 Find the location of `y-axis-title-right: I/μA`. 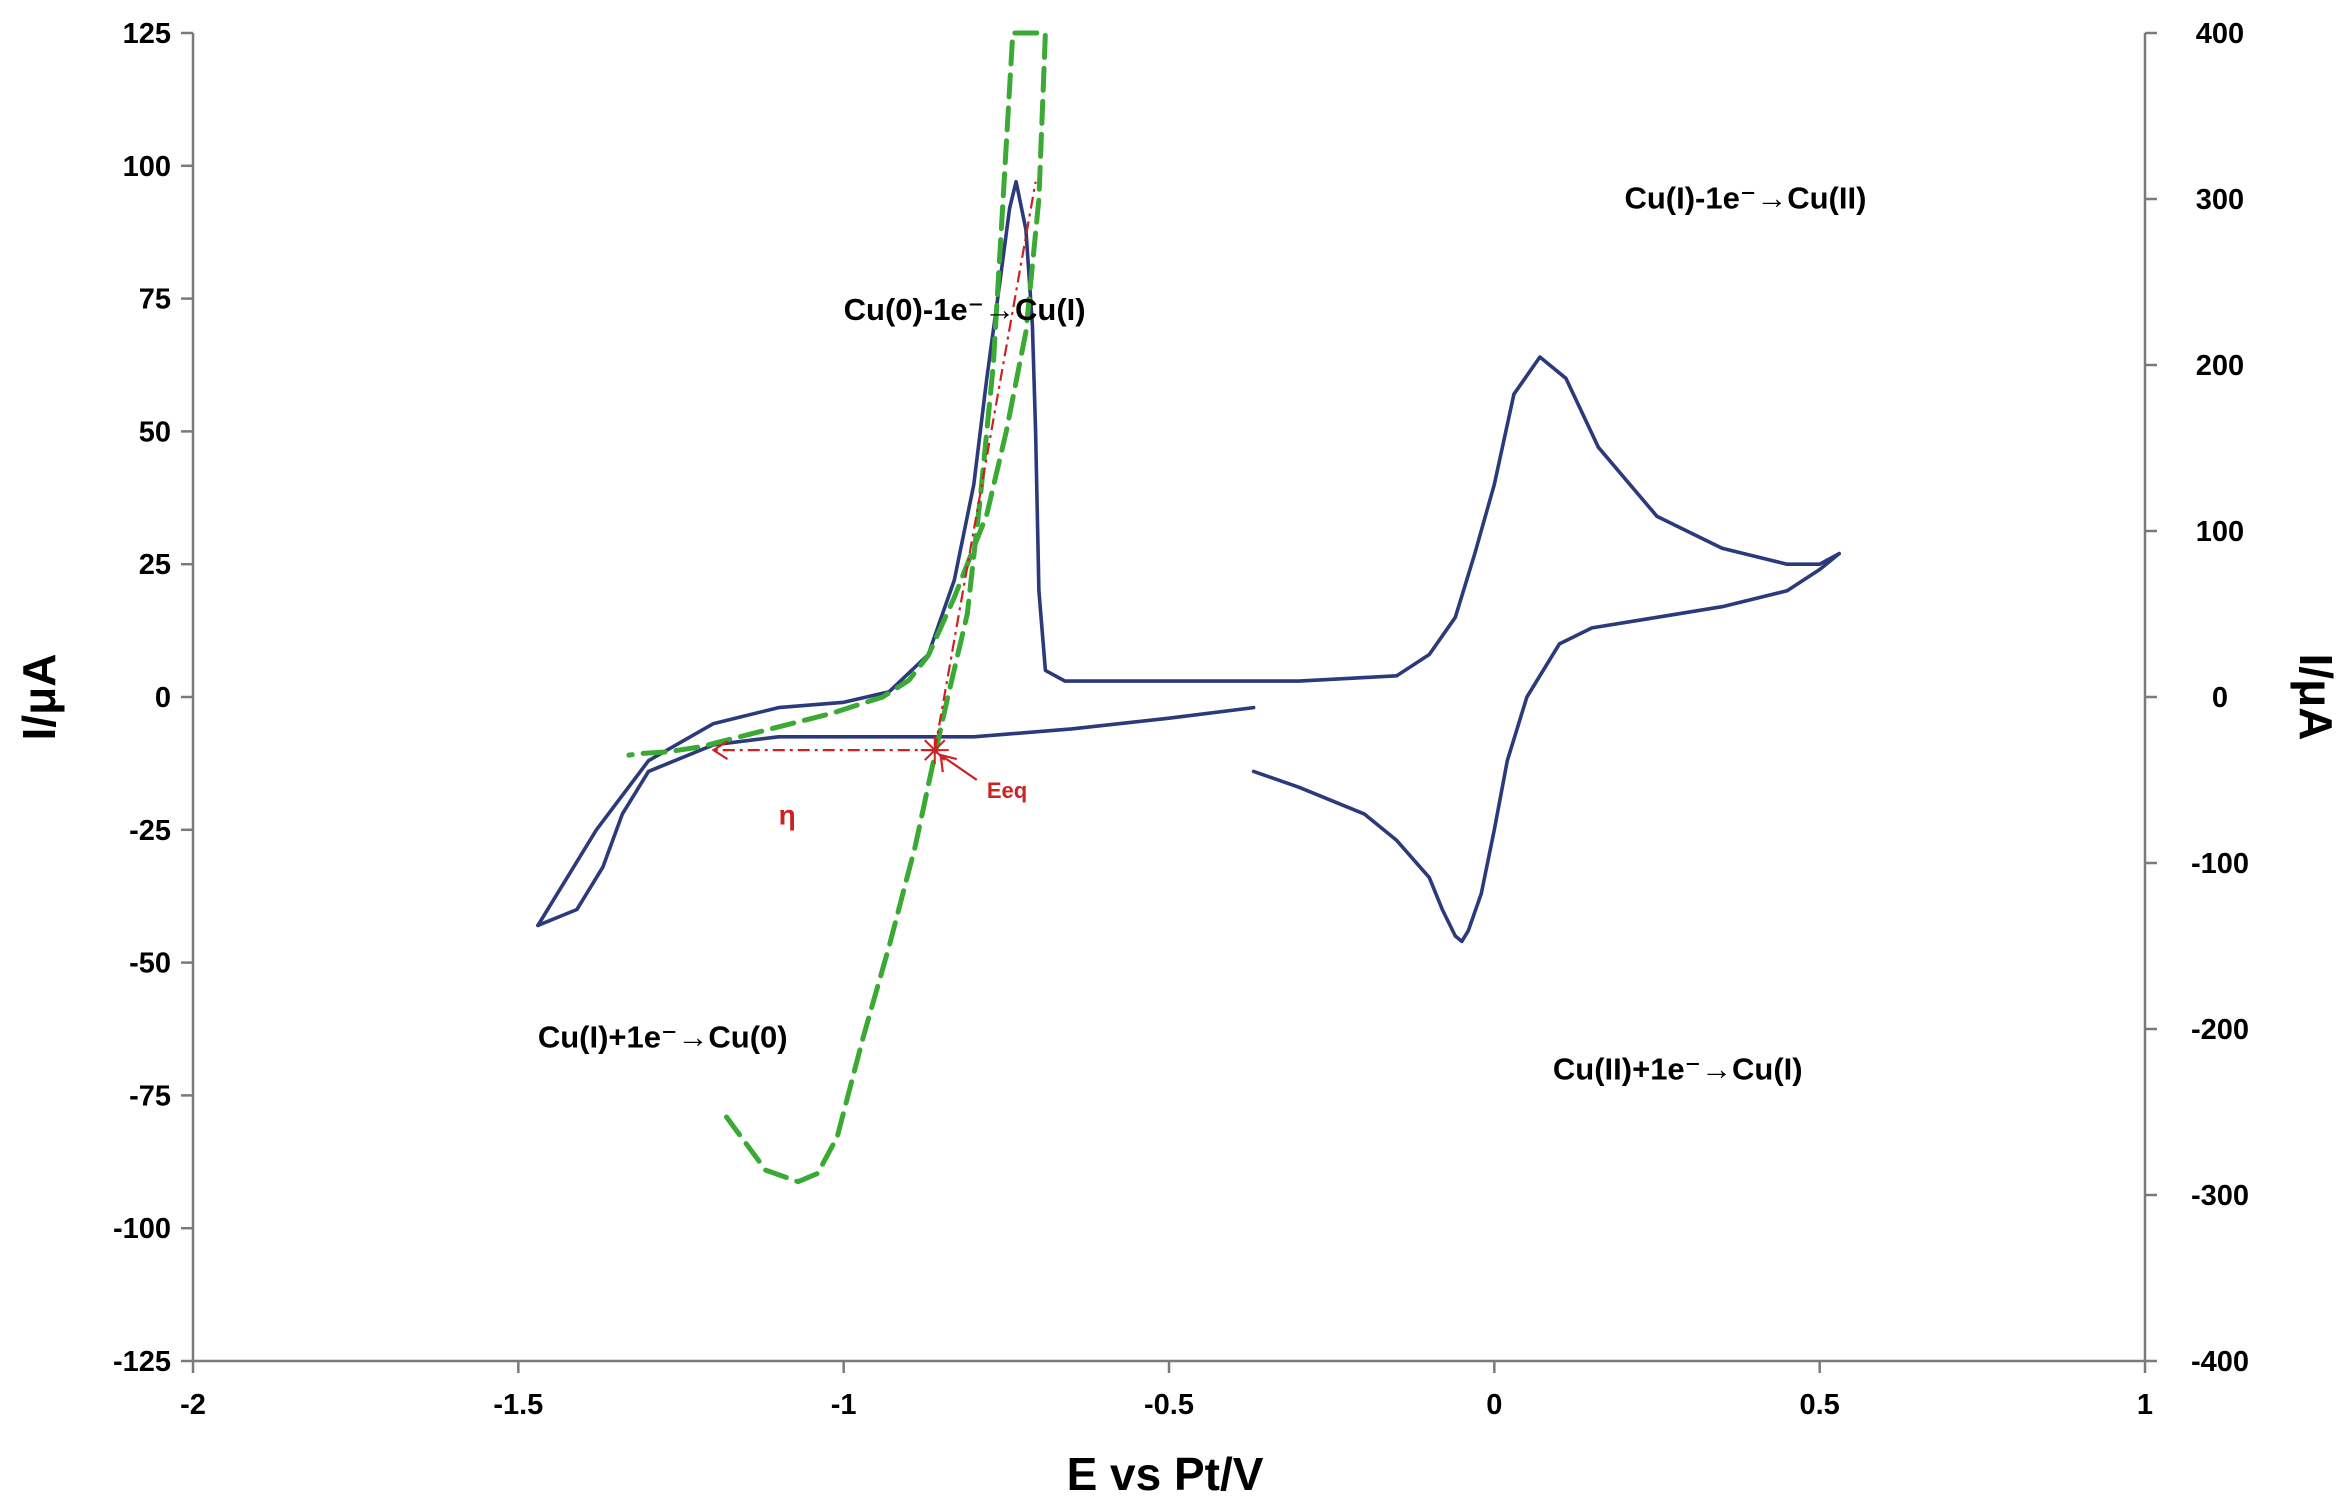

y-axis-title-right: I/μA is located at coordinates (2315, 697).